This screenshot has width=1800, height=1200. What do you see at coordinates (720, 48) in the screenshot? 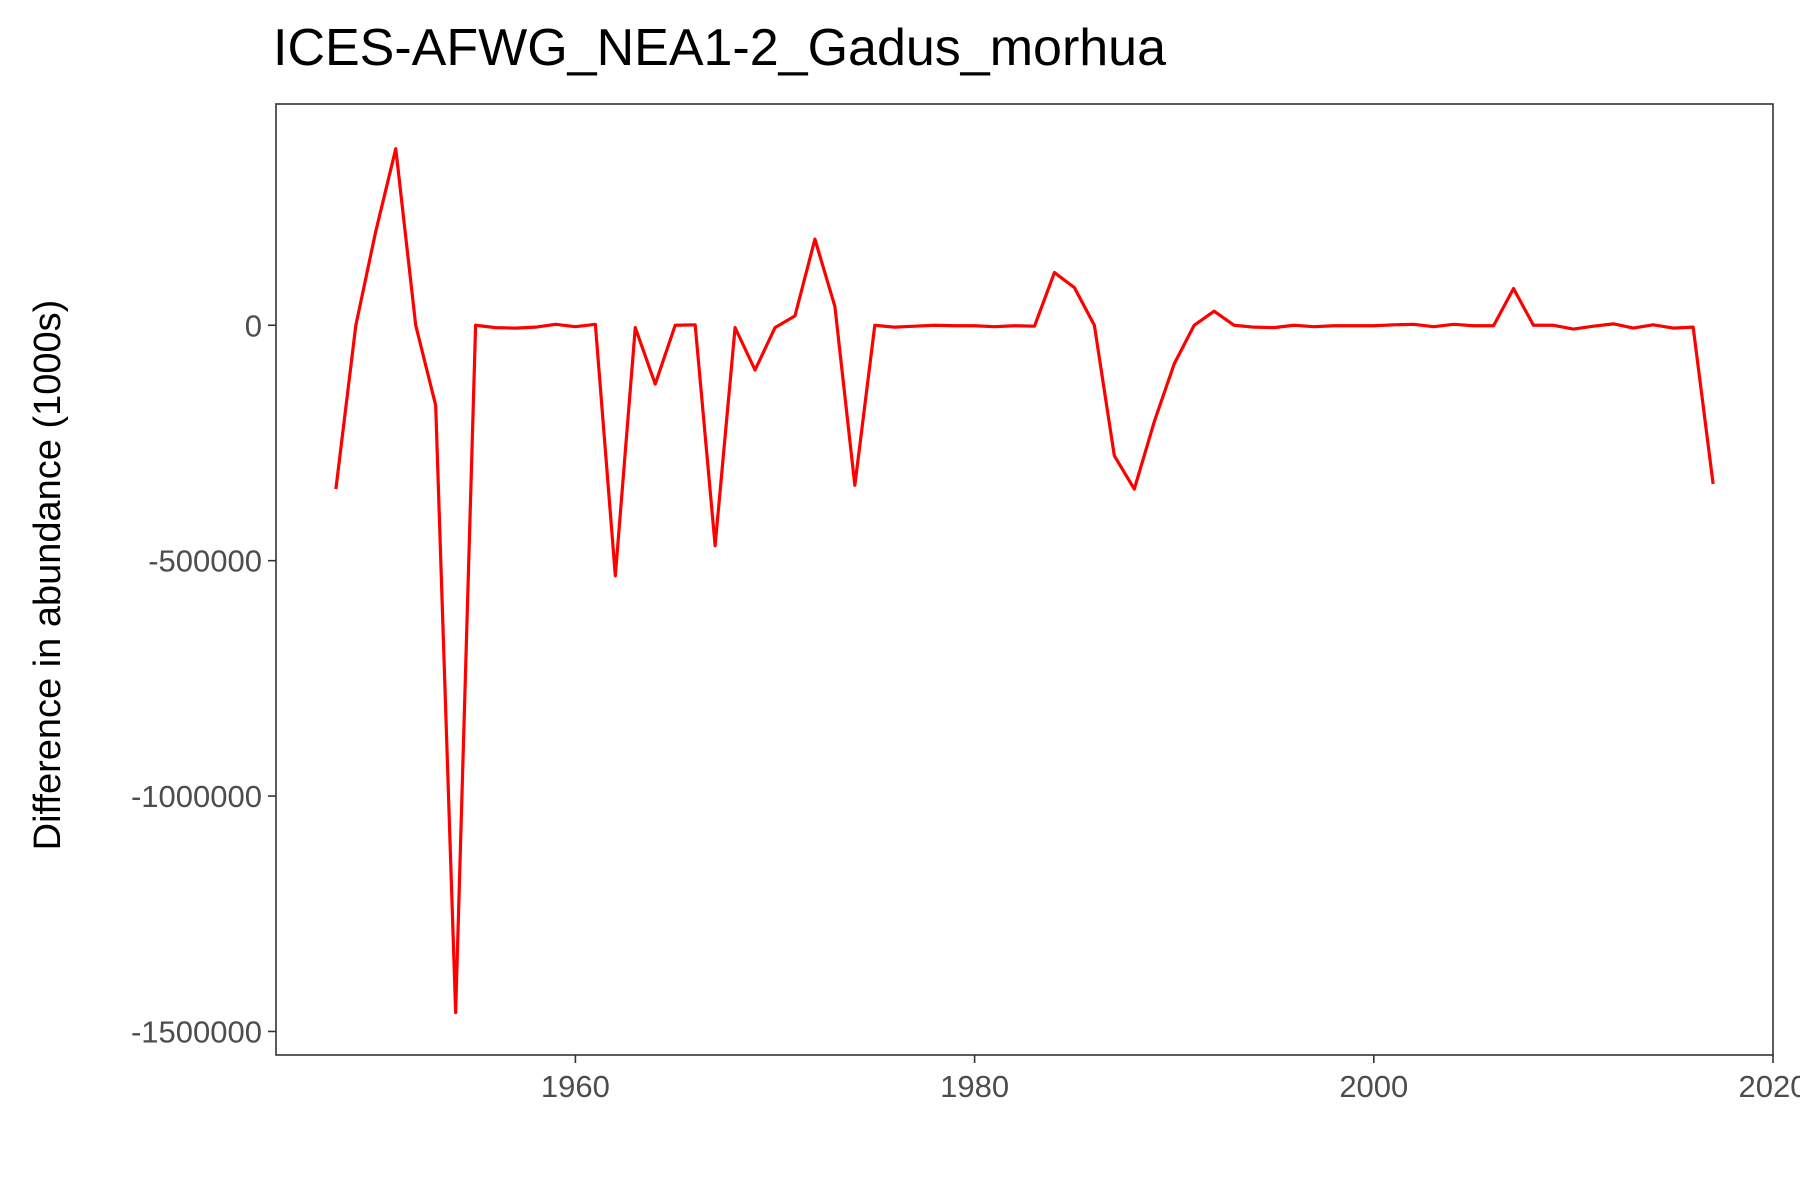
I see `chart-title: ICES-AFWG_NEA1-2_Gadus_morhua` at bounding box center [720, 48].